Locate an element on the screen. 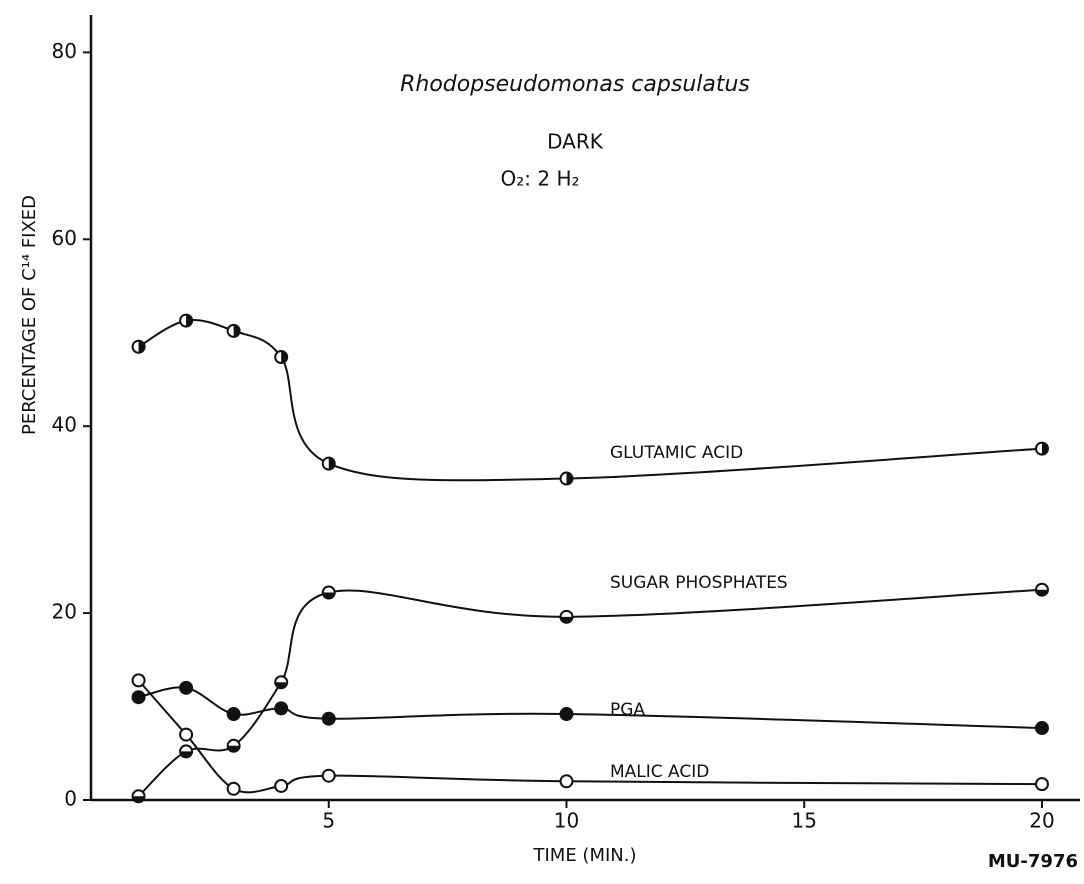 This screenshot has height=884, width=1084. series-label: PGA is located at coordinates (627, 710).